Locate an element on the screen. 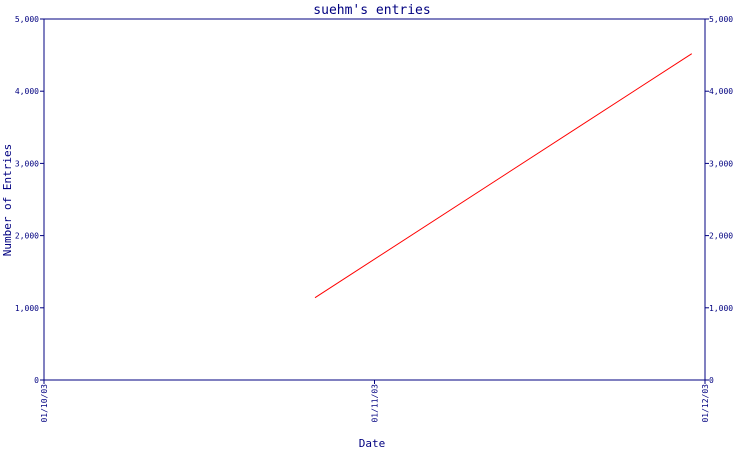 This screenshot has width=750, height=450. y-tick-left-label: 2,000 is located at coordinates (27, 236).